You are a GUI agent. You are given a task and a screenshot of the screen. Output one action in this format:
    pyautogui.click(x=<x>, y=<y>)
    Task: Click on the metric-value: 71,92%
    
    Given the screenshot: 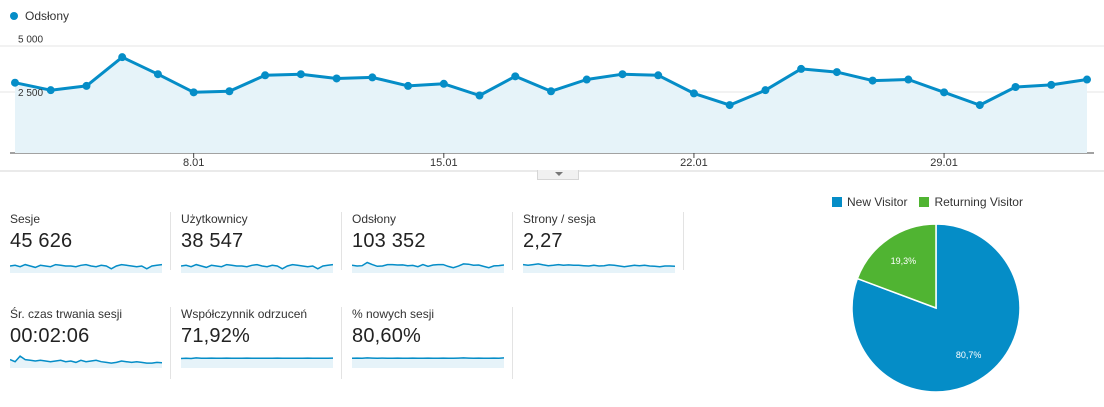 What is the action you would take?
    pyautogui.click(x=216, y=336)
    